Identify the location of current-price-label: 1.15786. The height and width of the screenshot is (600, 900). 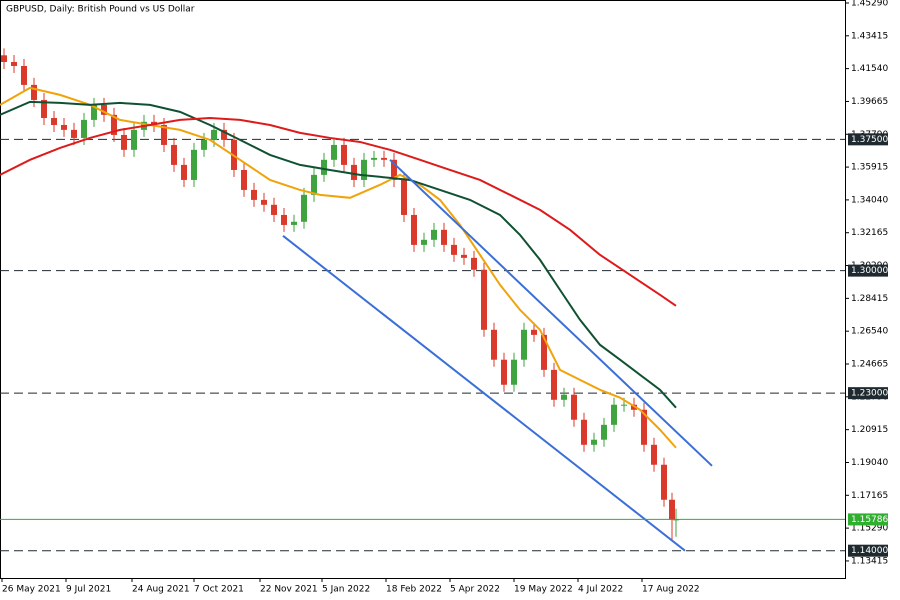
(869, 520).